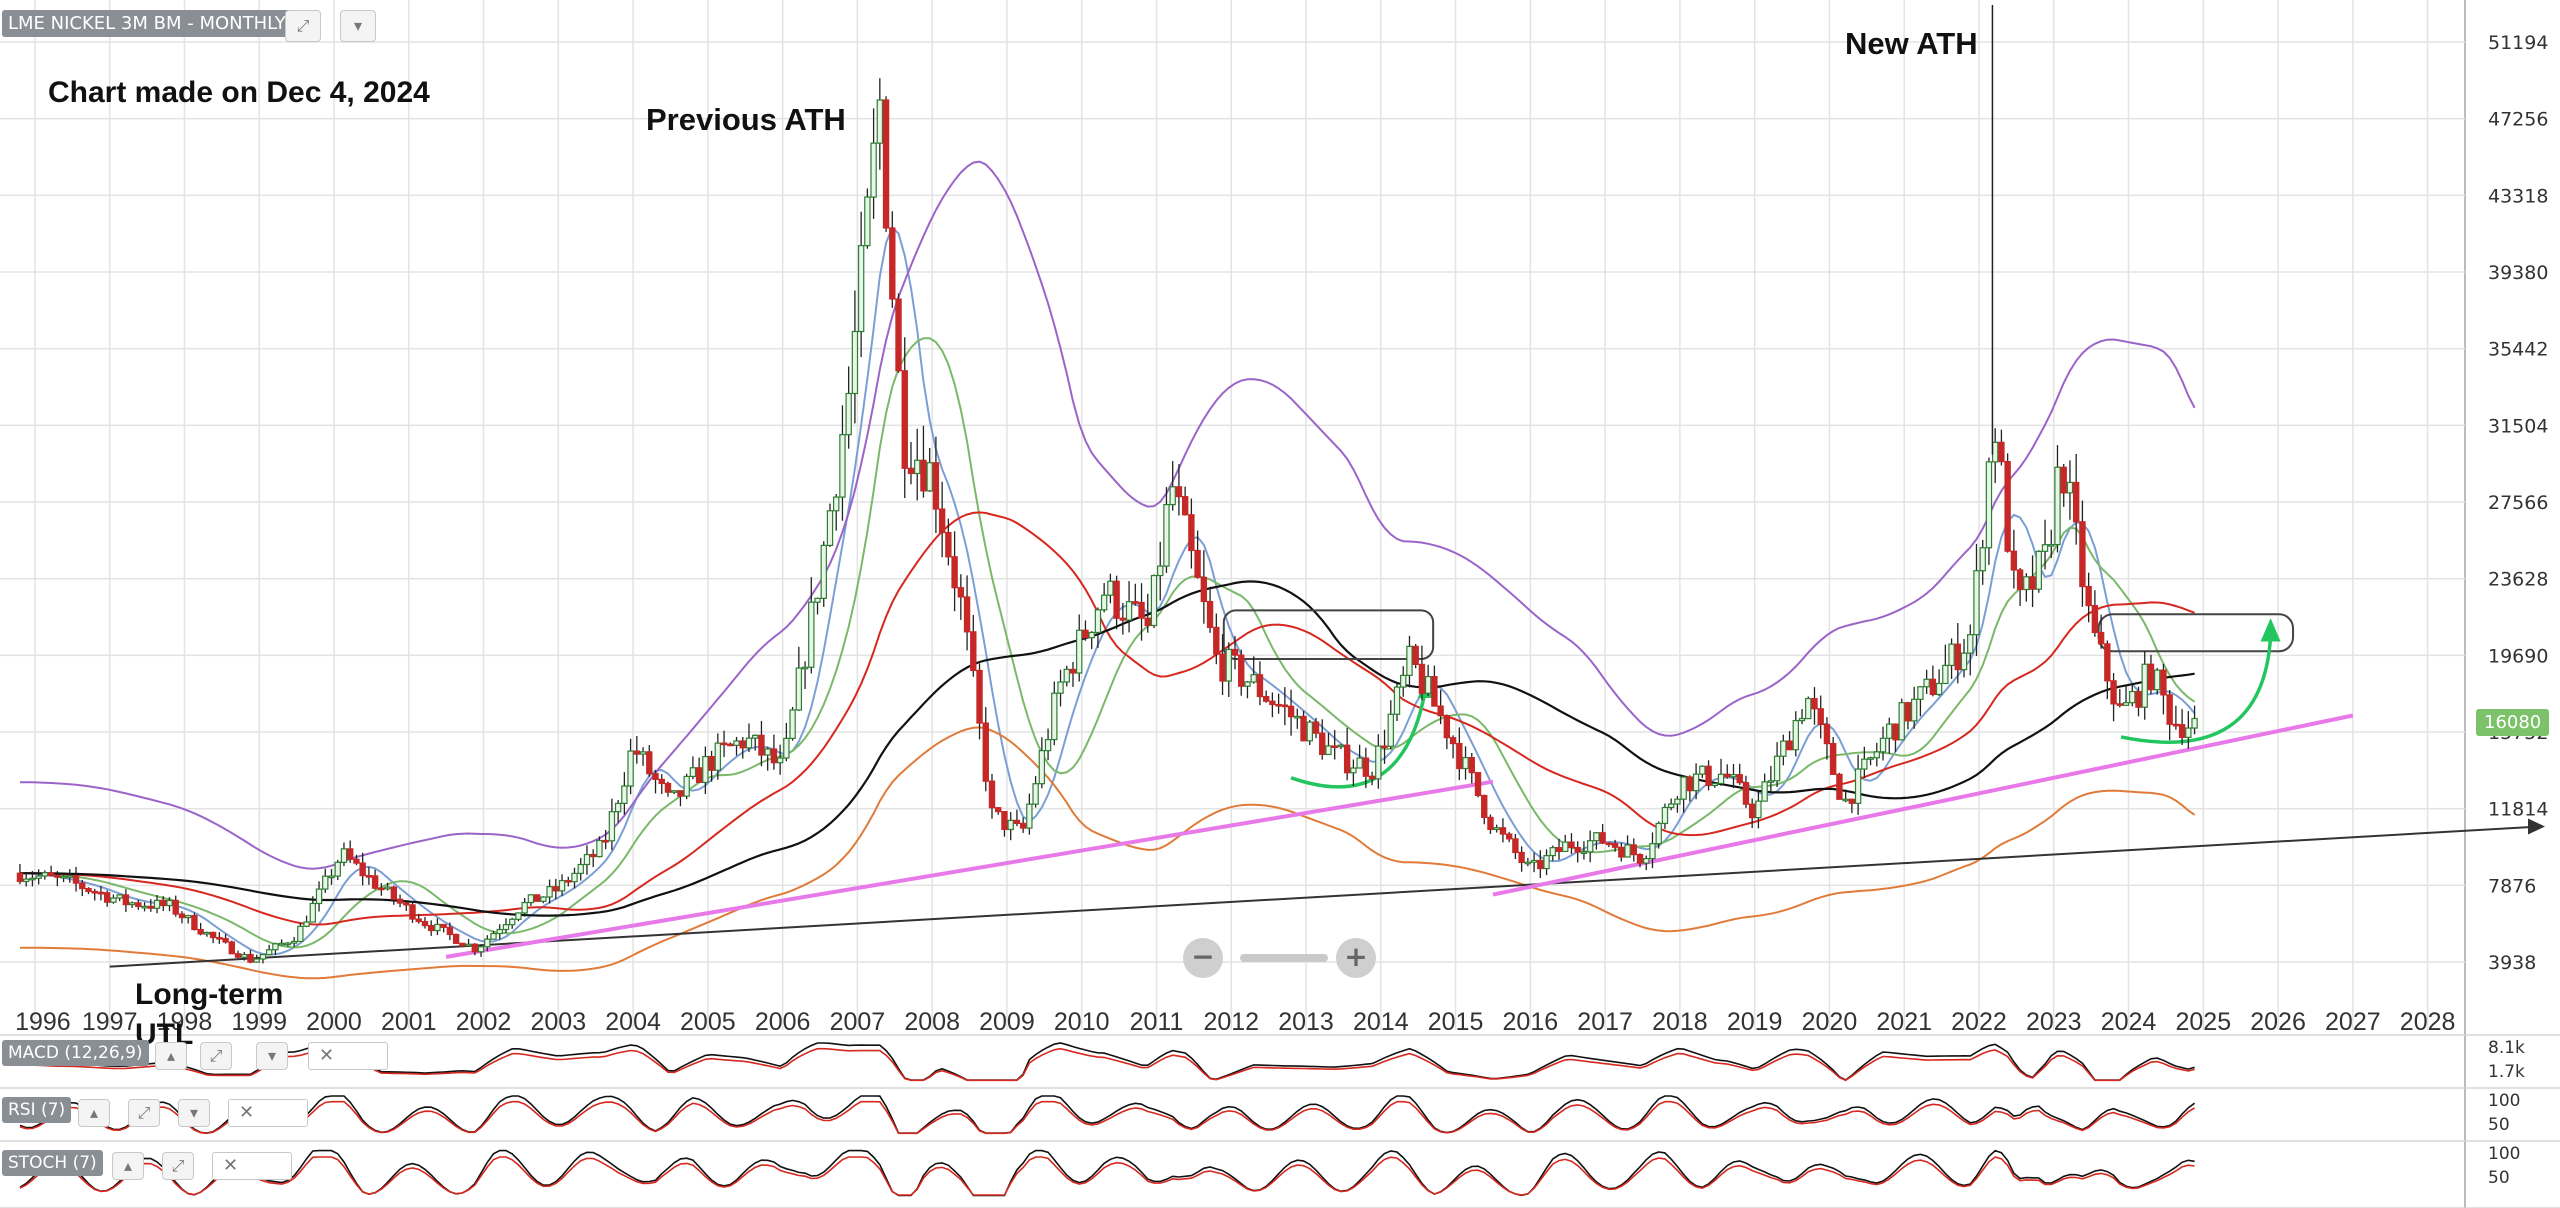  Describe the element at coordinates (2518, 196) in the screenshot. I see `y-tick-label: 43318` at that location.